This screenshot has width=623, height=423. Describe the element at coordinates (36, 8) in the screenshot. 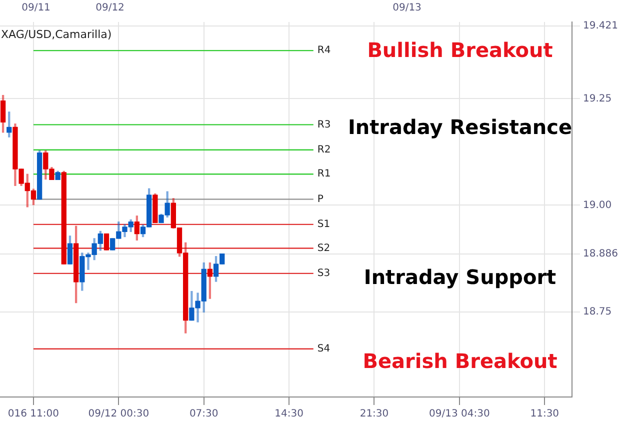

I see `text: 09/11` at that location.